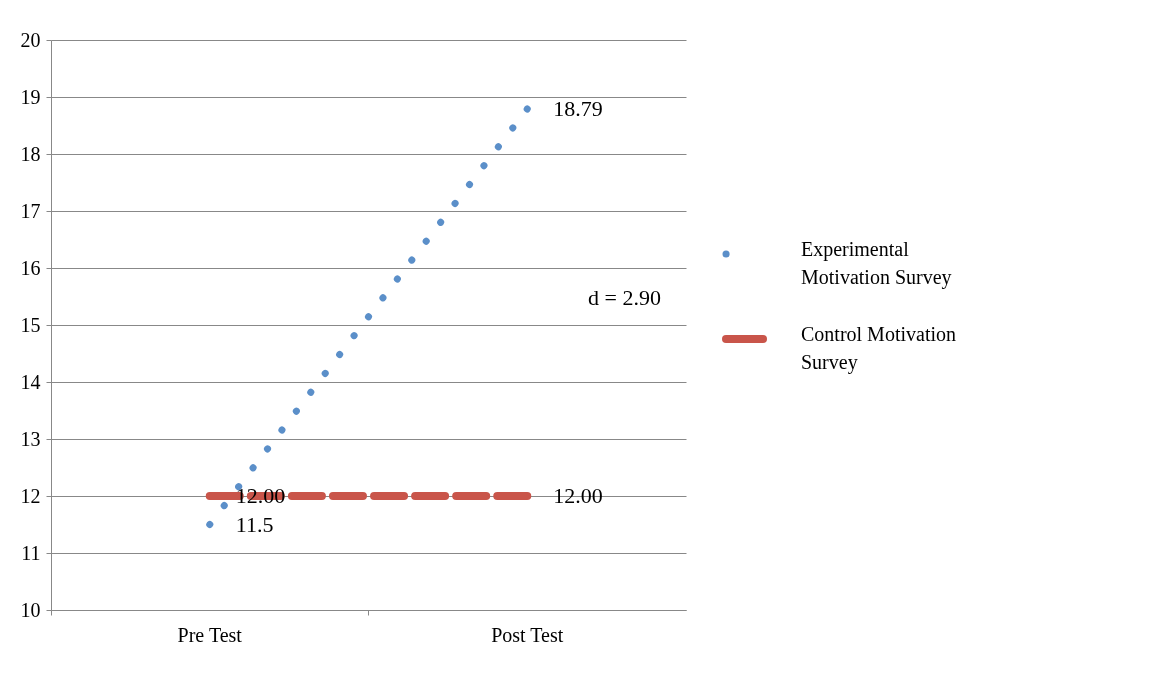 Image resolution: width=1151 pixels, height=677 pixels. I want to click on data-label: 18.79, so click(578, 108).